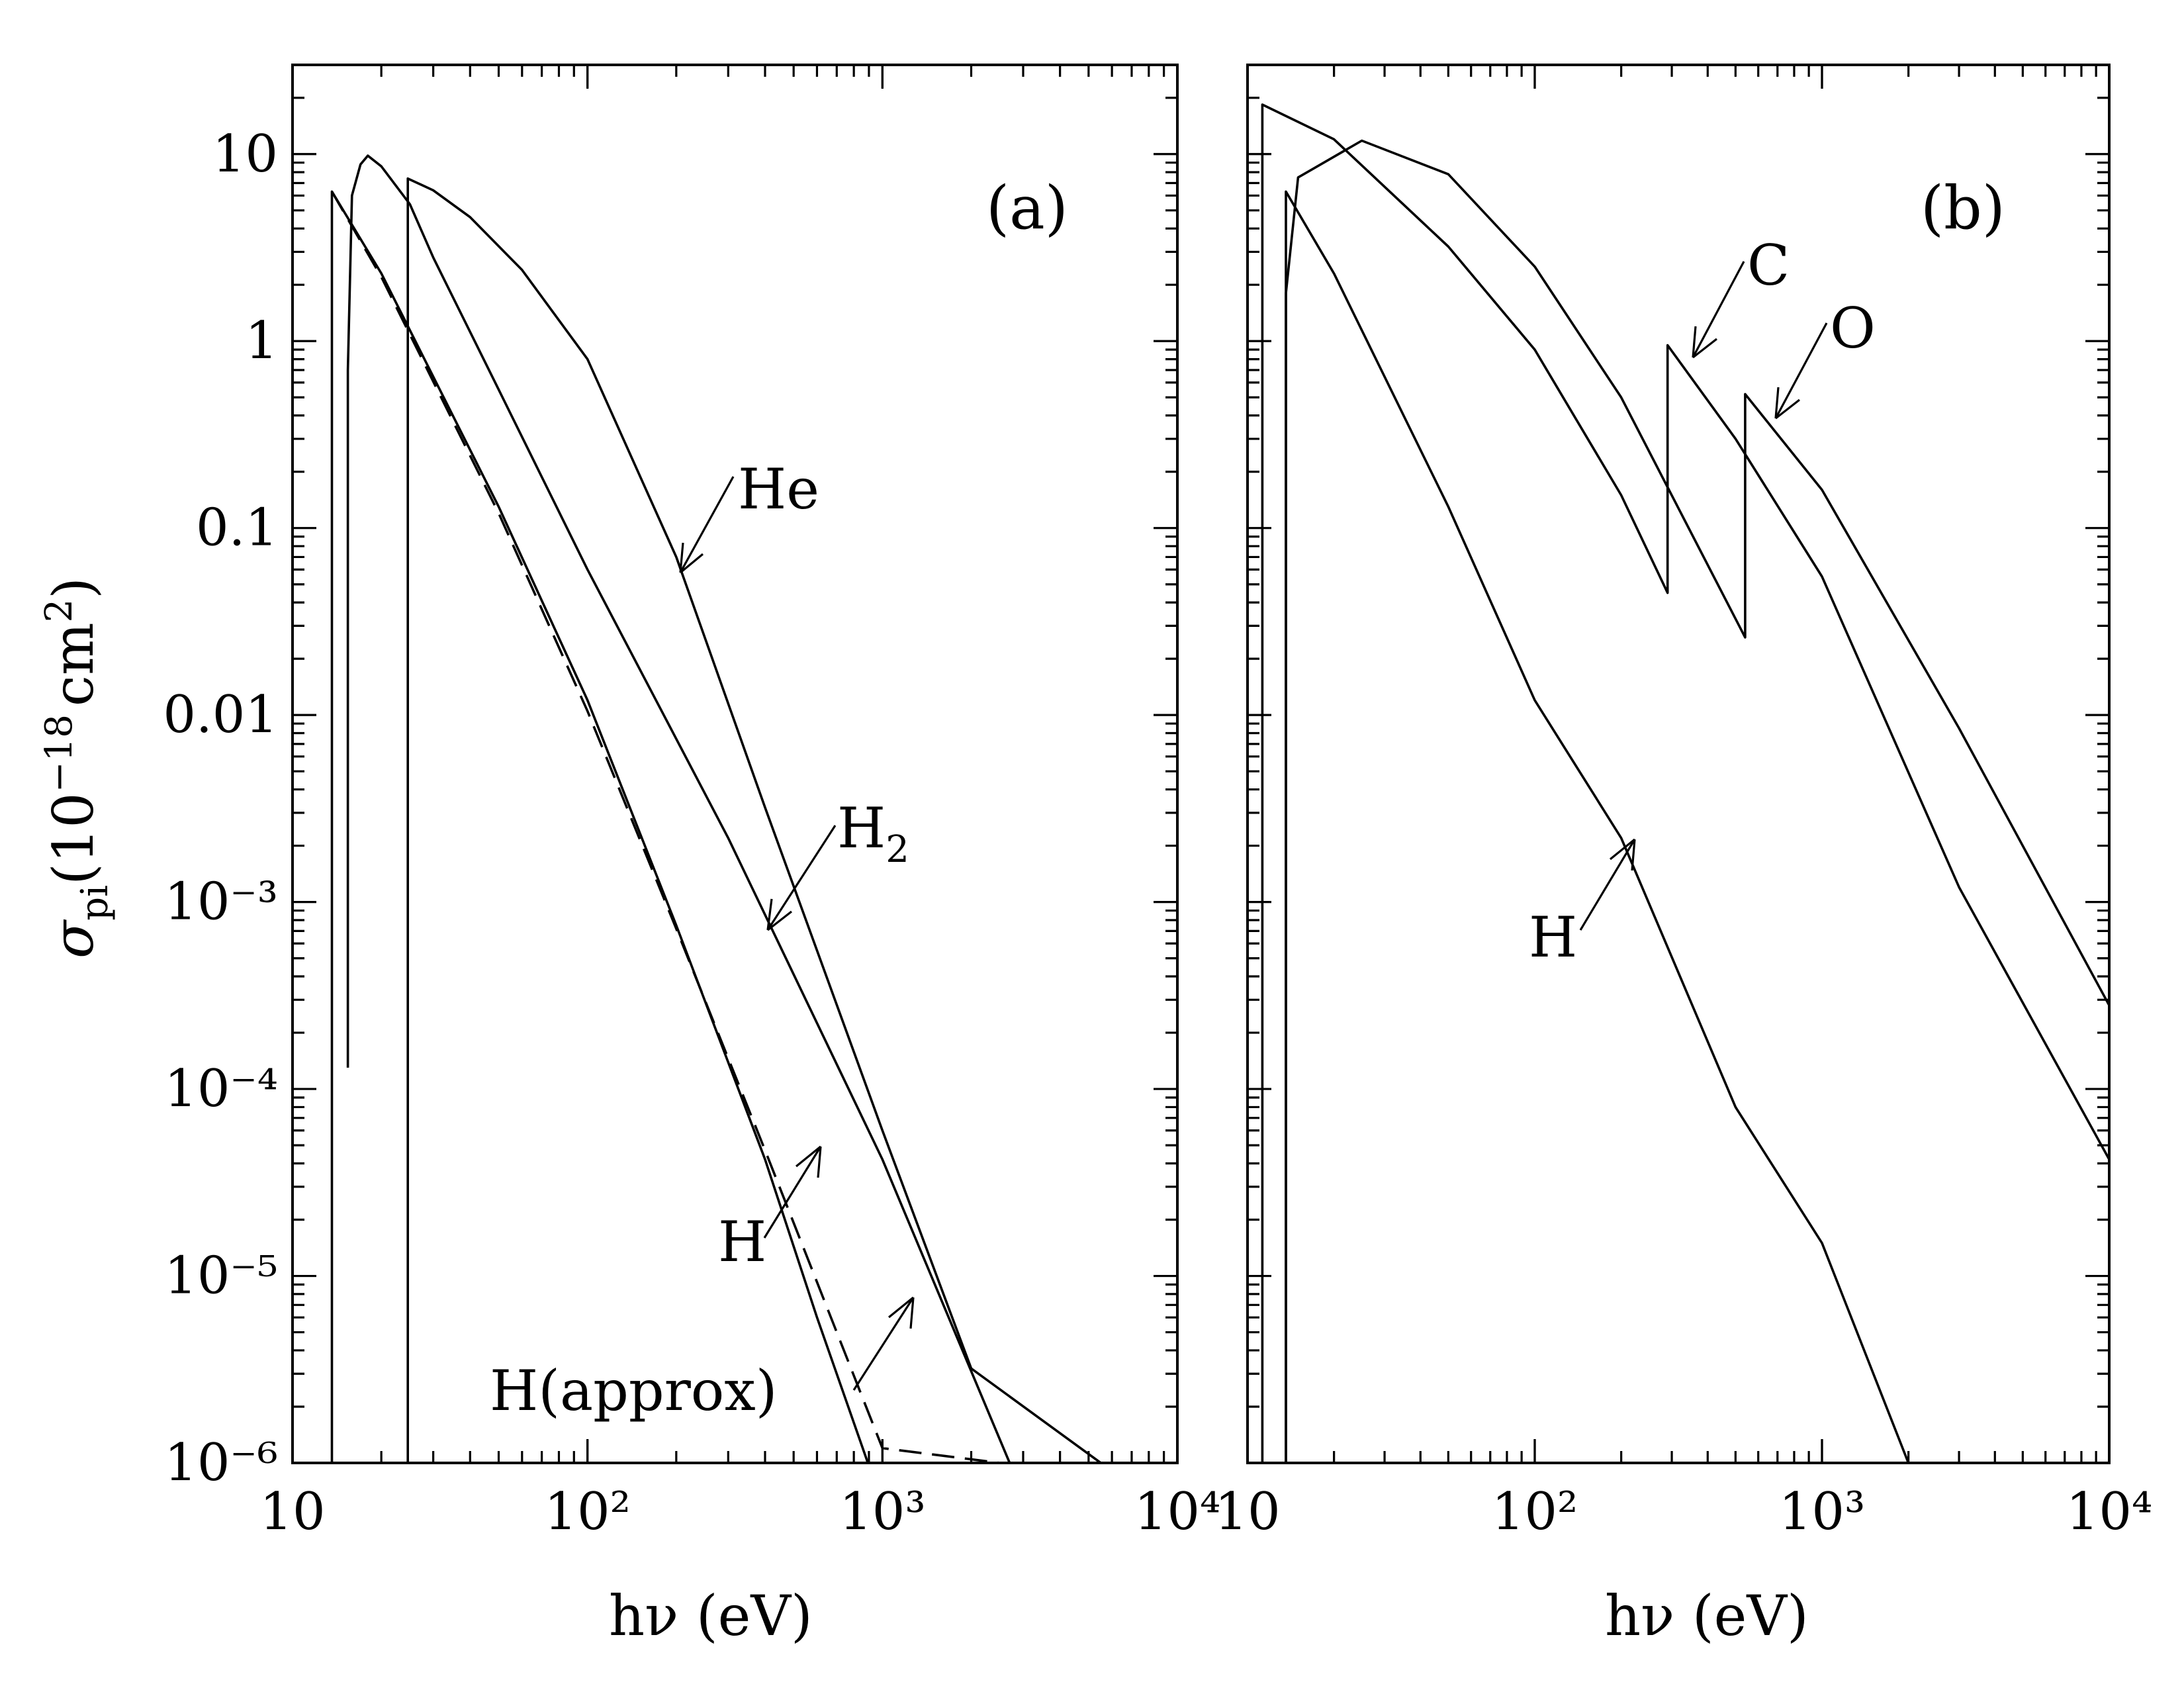 Image resolution: width=2184 pixels, height=1688 pixels. What do you see at coordinates (1582, 904) in the screenshot?
I see `annotation-h-b: H` at bounding box center [1582, 904].